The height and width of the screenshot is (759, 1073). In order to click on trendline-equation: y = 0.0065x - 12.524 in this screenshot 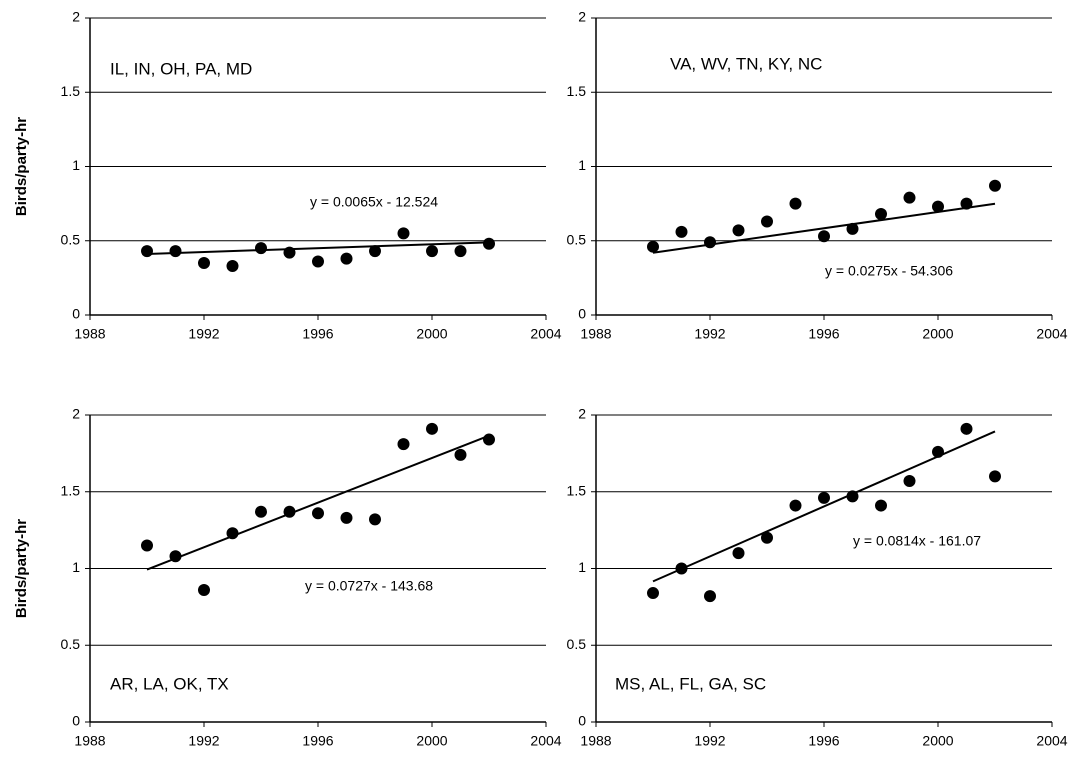, I will do `click(374, 202)`.